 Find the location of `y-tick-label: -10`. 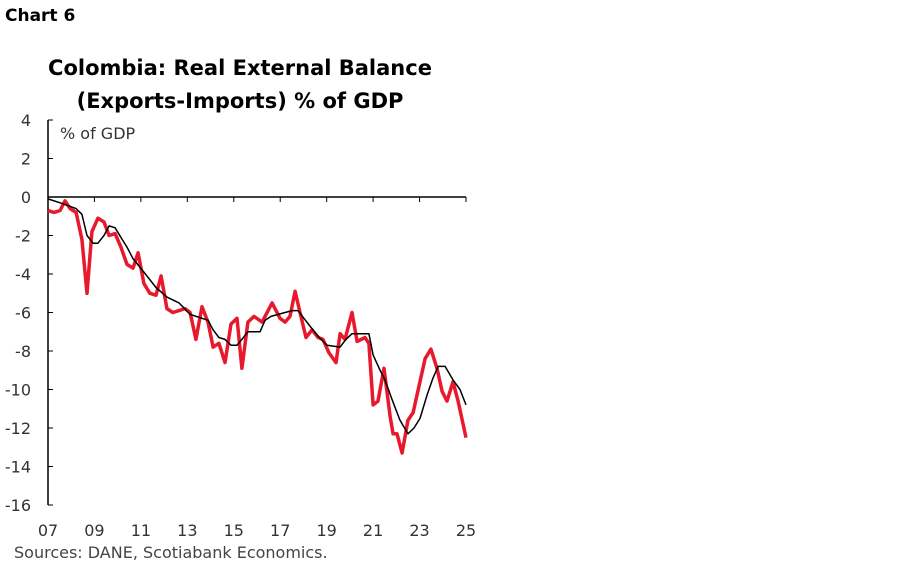

y-tick-label: -10 is located at coordinates (18, 390).